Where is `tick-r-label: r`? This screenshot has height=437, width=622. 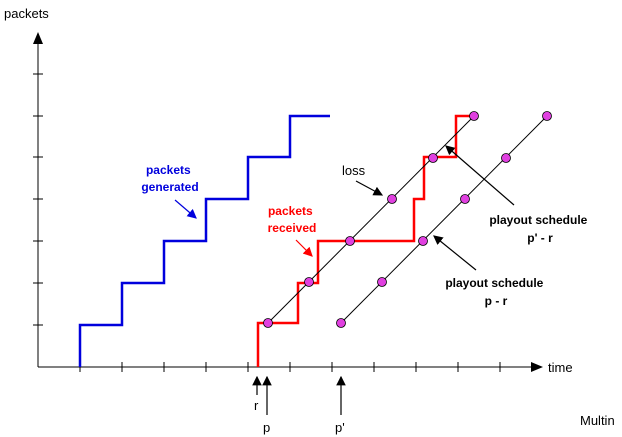 tick-r-label: r is located at coordinates (256, 405).